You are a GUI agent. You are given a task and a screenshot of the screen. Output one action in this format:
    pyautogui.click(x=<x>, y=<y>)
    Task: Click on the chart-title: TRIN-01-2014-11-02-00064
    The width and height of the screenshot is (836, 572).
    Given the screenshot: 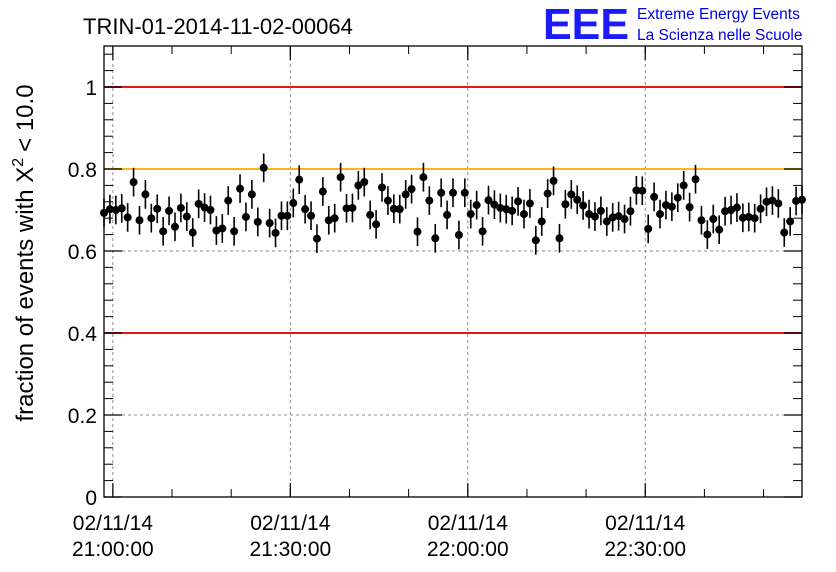 What is the action you would take?
    pyautogui.click(x=218, y=26)
    